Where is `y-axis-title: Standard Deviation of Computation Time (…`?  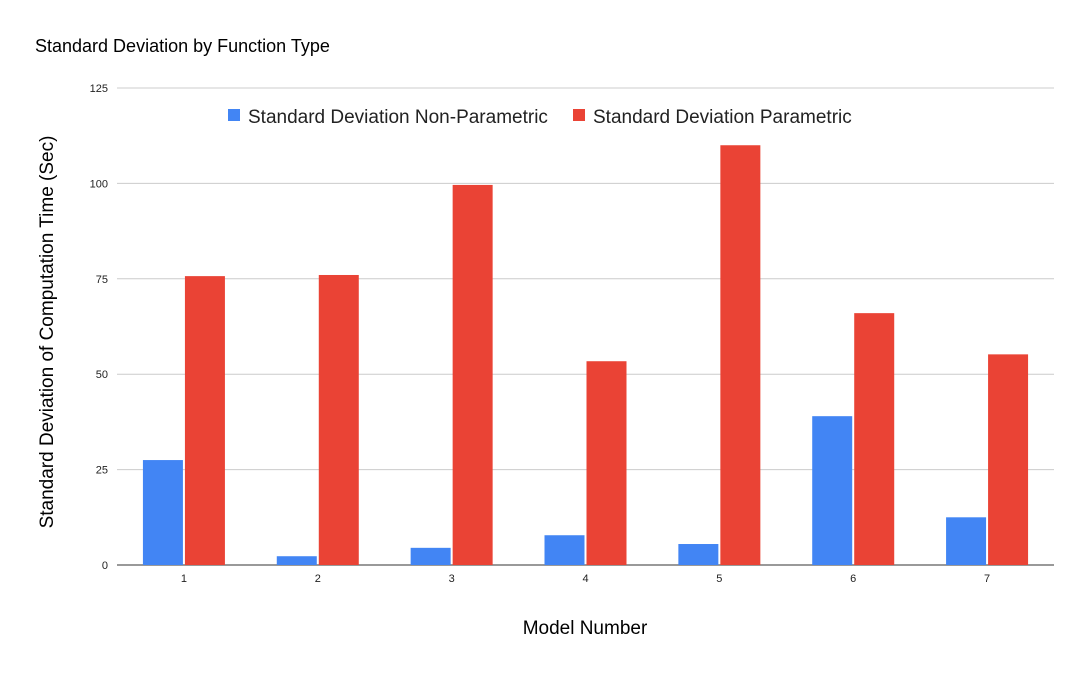 y-axis-title: Standard Deviation of Computation Time (… is located at coordinates (47, 332).